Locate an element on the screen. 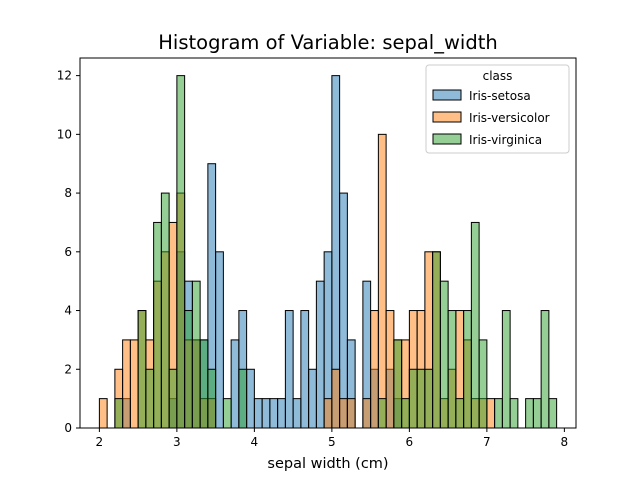 The height and width of the screenshot is (480, 640). y-tick-label: 8 is located at coordinates (68, 193).